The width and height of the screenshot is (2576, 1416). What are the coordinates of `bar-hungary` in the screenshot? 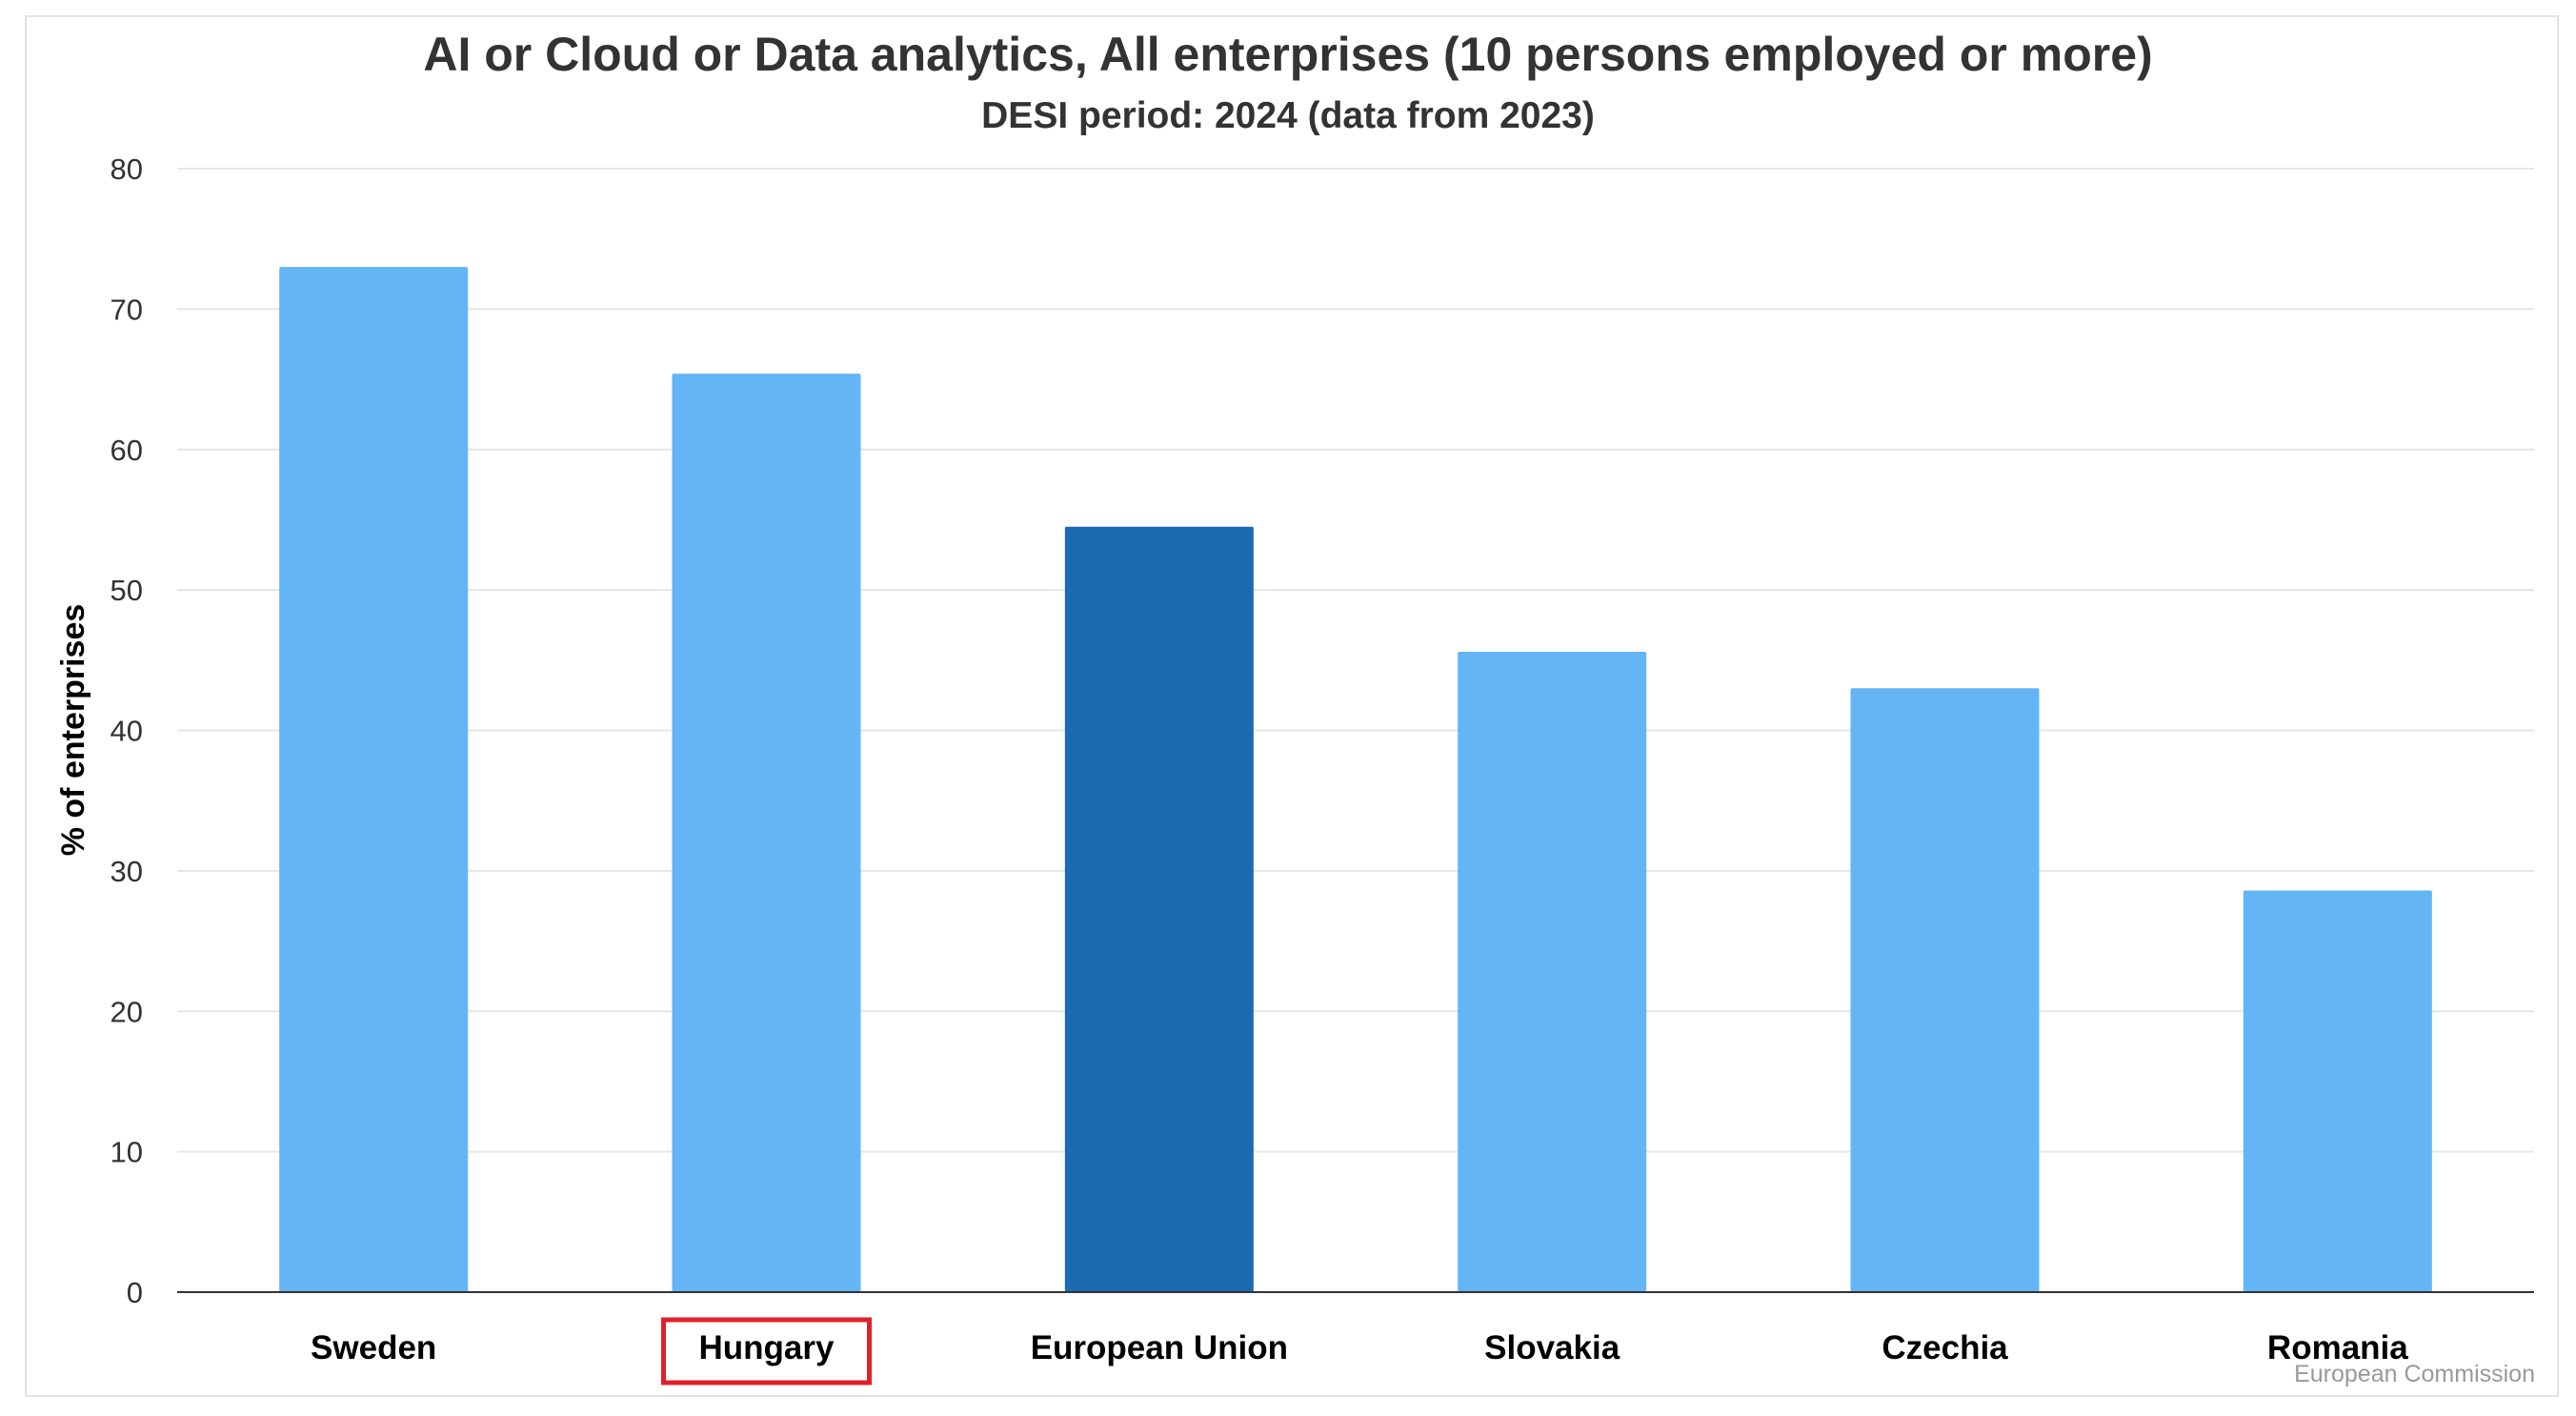 It's located at (767, 833).